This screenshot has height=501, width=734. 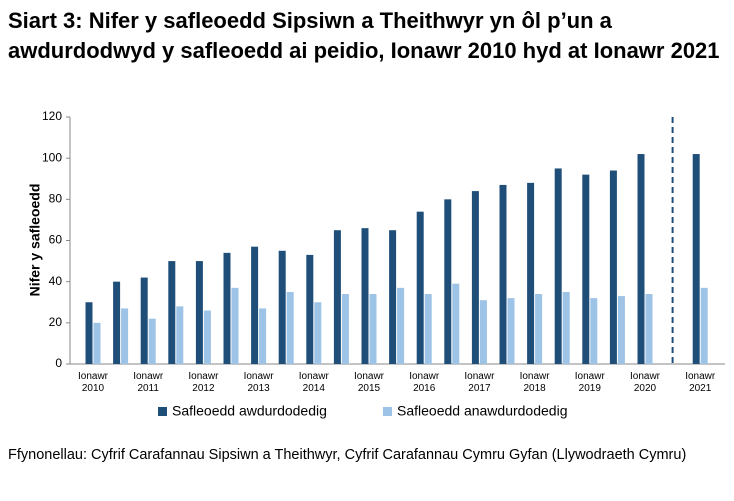 I want to click on x-tick-label: Ionawr 2021, so click(x=700, y=382).